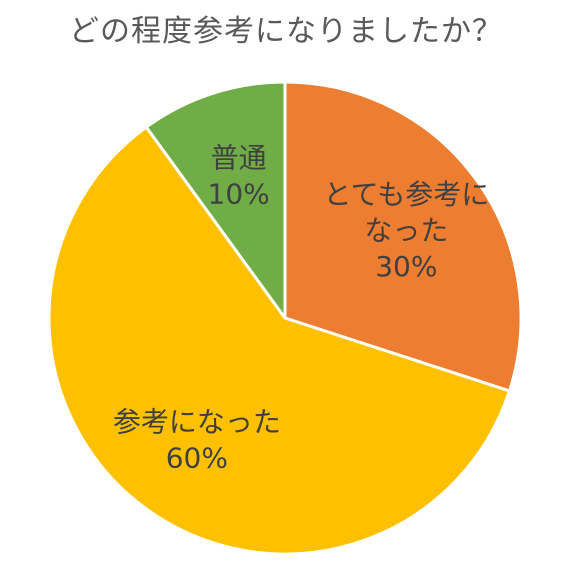 The height and width of the screenshot is (565, 572). Describe the element at coordinates (197, 421) in the screenshot. I see `slice-category-label-2: 参考になった` at that location.